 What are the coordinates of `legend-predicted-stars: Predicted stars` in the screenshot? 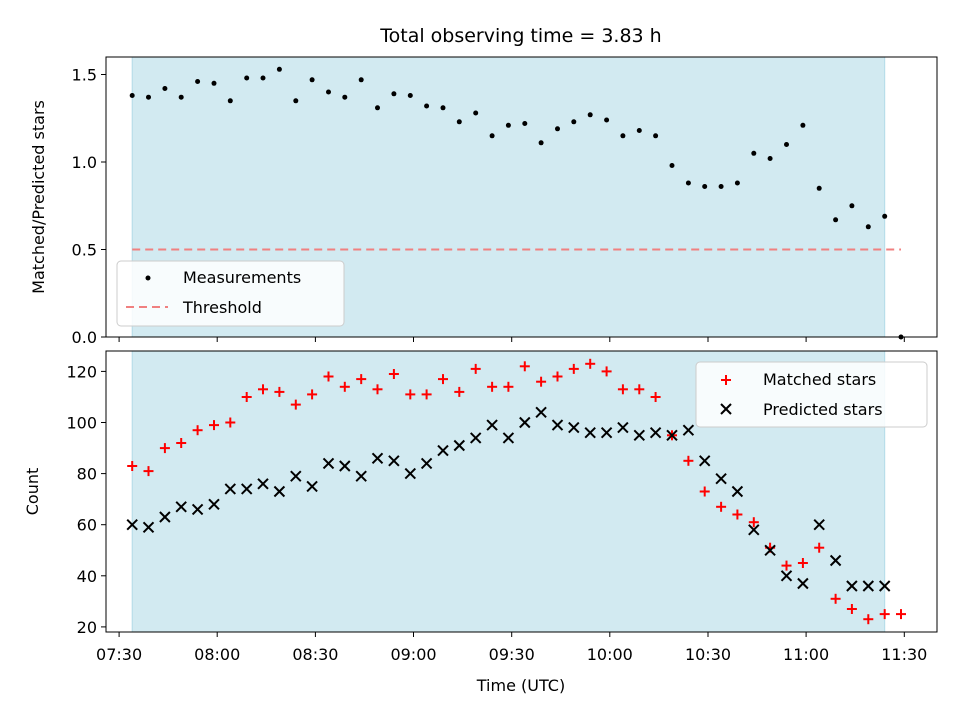 It's located at (823, 409).